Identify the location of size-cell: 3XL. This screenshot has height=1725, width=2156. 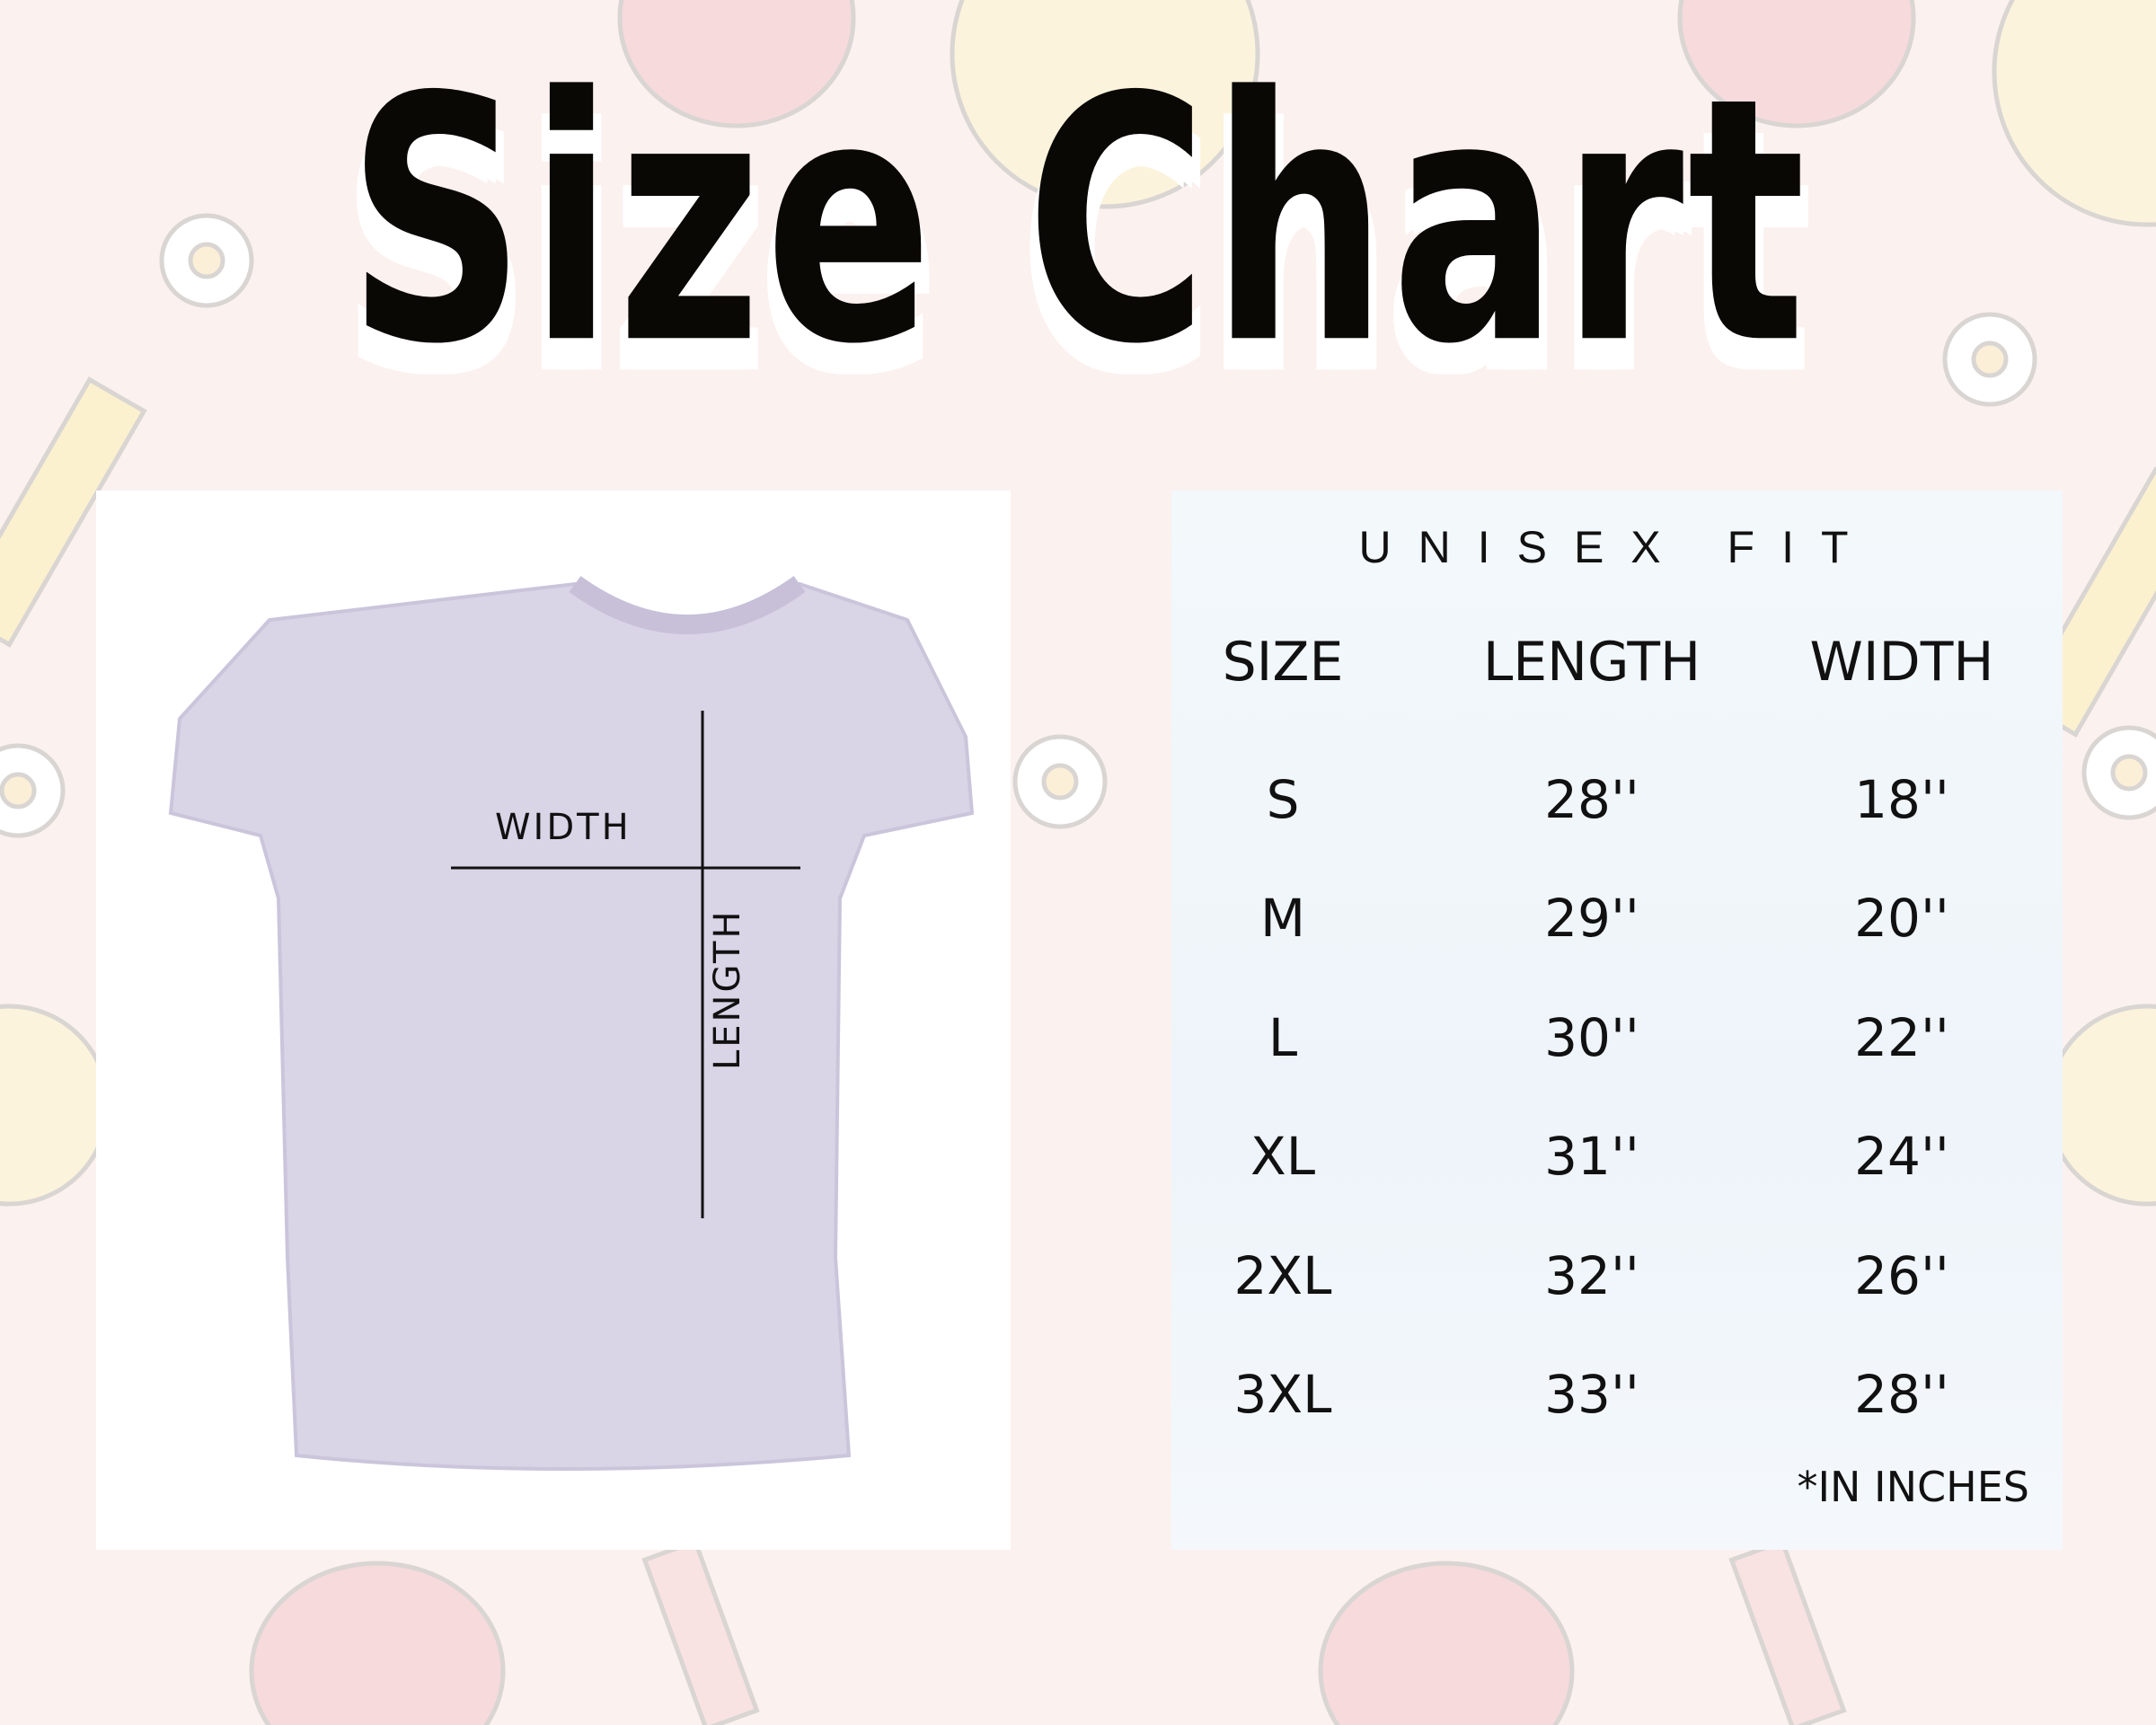
(1282, 1394).